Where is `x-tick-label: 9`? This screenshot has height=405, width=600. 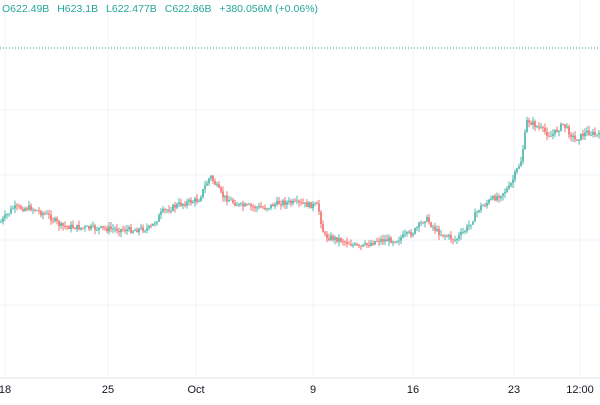
x-tick-label: 9 is located at coordinates (313, 390).